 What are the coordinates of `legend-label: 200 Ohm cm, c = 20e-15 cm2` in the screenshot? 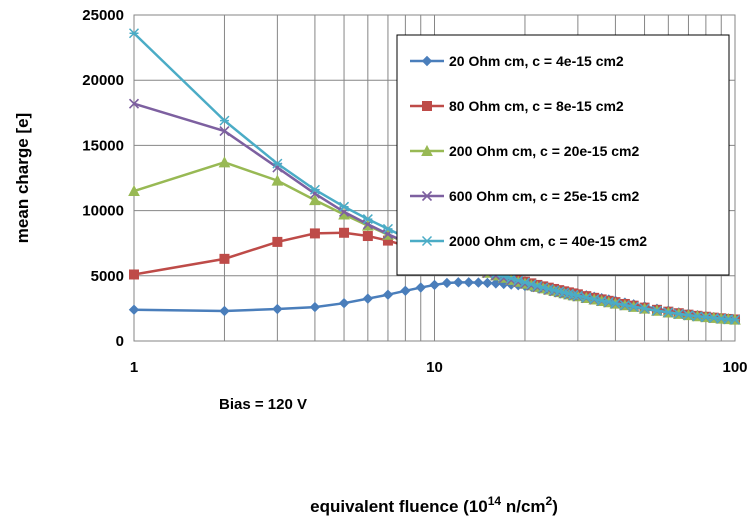 It's located at (544, 151).